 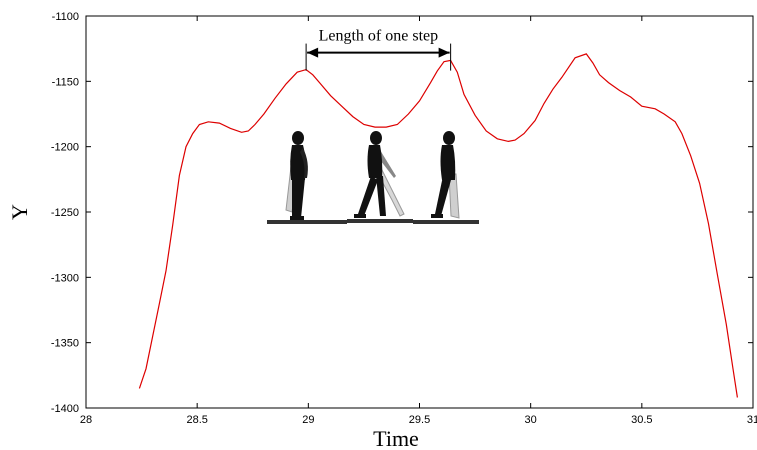 What do you see at coordinates (19, 212) in the screenshot?
I see `y-axis-label: Y` at bounding box center [19, 212].